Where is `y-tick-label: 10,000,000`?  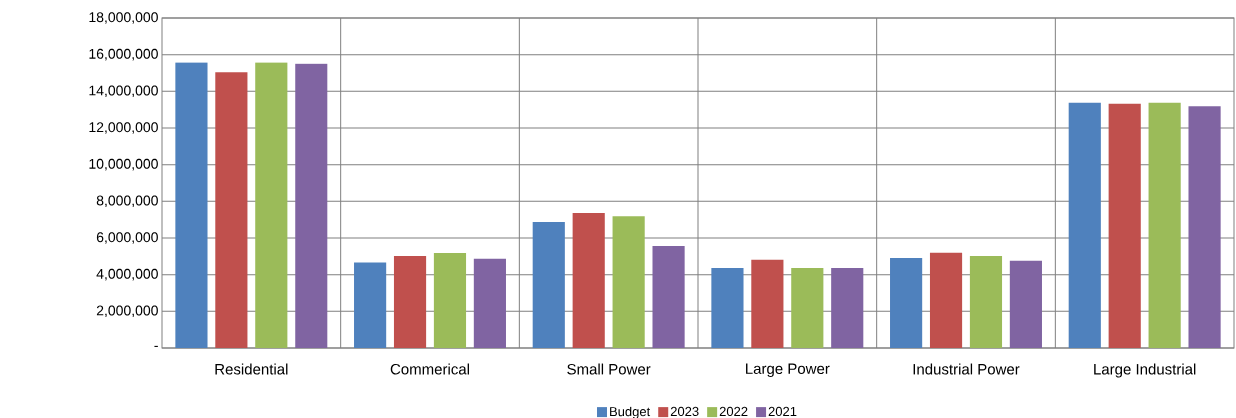
y-tick-label: 10,000,000 is located at coordinates (123, 164).